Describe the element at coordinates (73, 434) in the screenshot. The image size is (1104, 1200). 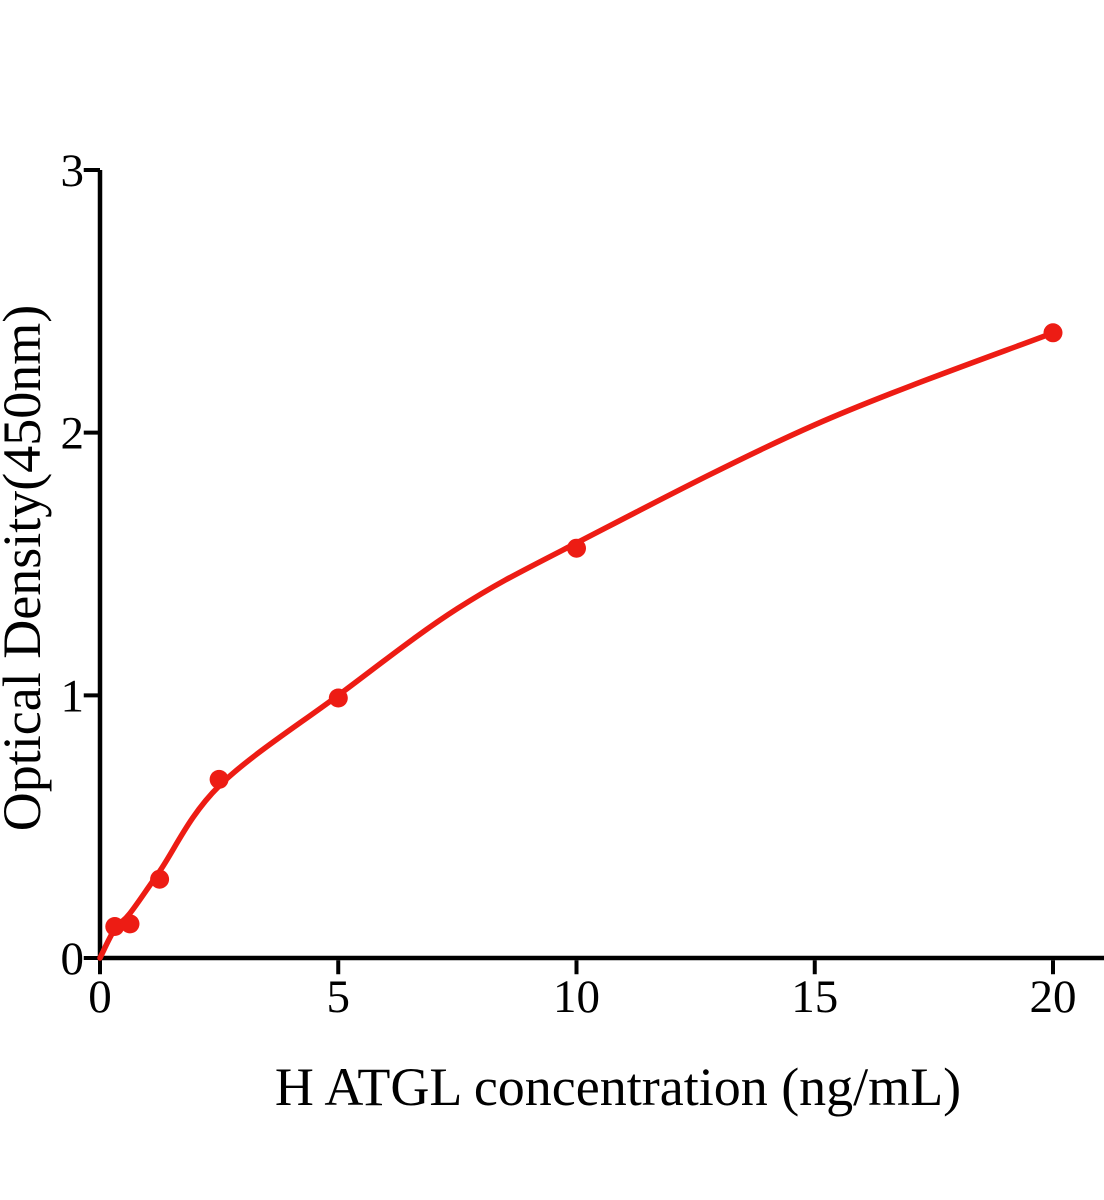
I see `y-tick-label: 2` at that location.